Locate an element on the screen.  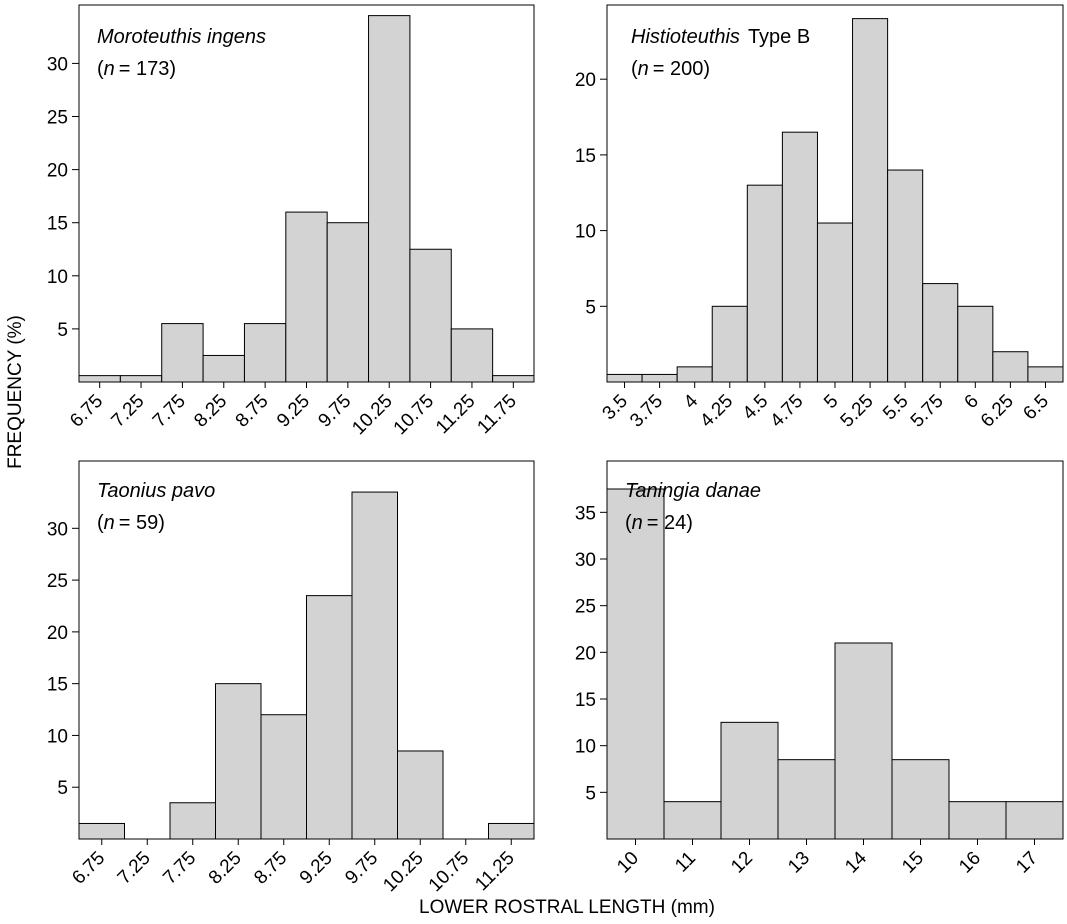
x-tick-label: 4.25 is located at coordinates (716, 411).